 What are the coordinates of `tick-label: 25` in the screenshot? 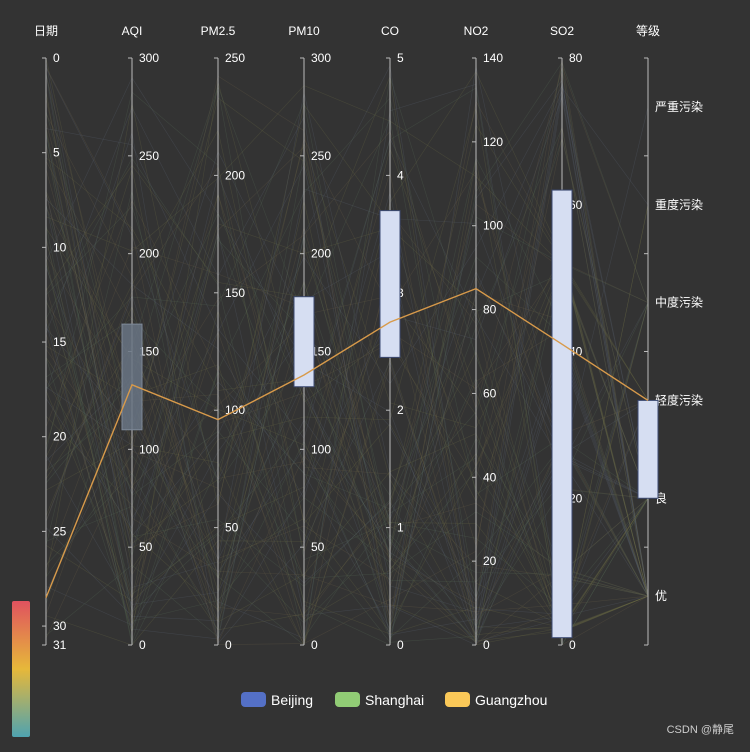 It's located at (60, 531).